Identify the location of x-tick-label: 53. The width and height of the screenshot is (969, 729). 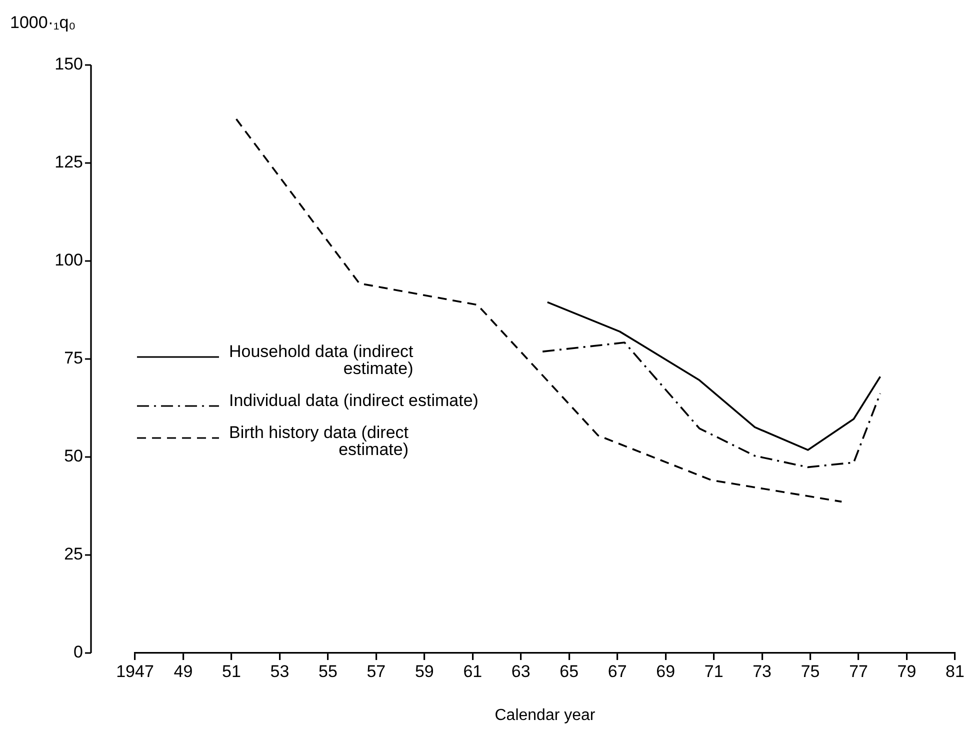
(280, 671).